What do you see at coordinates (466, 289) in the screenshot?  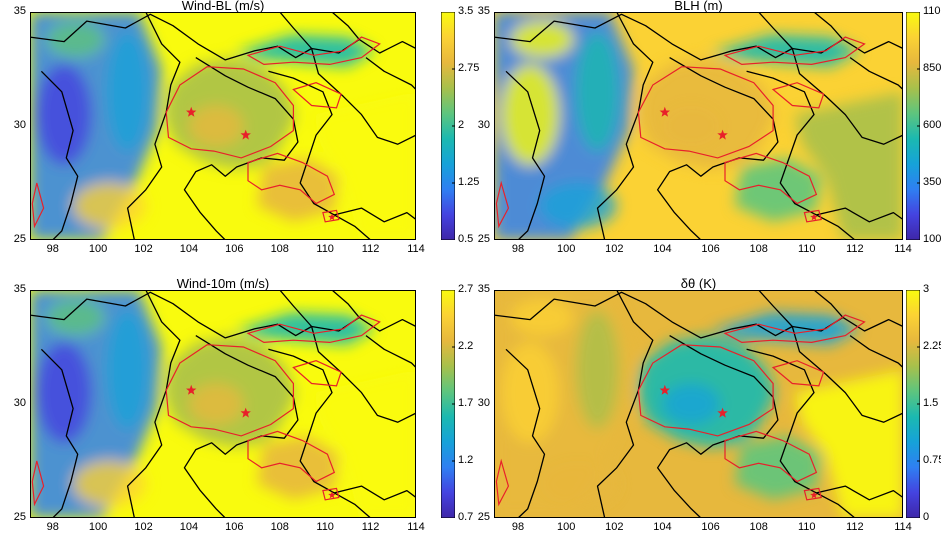 I see `colorbar-tick-label: 2.7` at bounding box center [466, 289].